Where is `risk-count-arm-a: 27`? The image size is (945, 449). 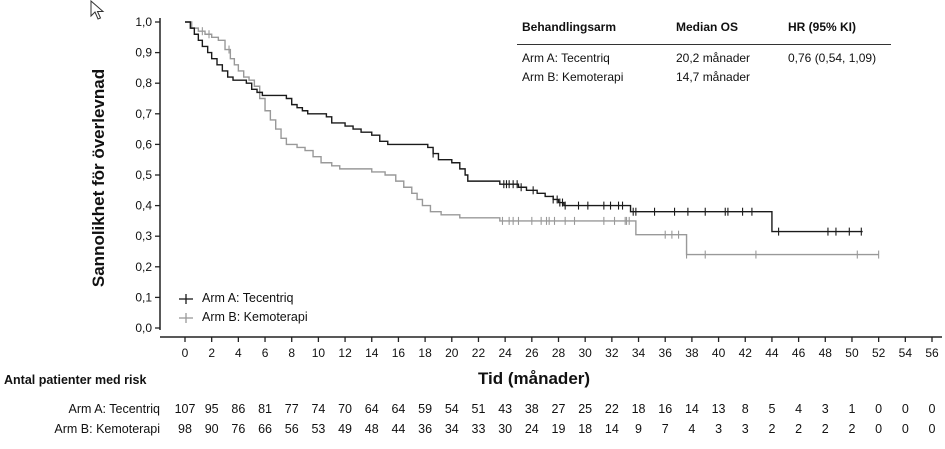
risk-count-arm-a: 27 is located at coordinates (558, 409).